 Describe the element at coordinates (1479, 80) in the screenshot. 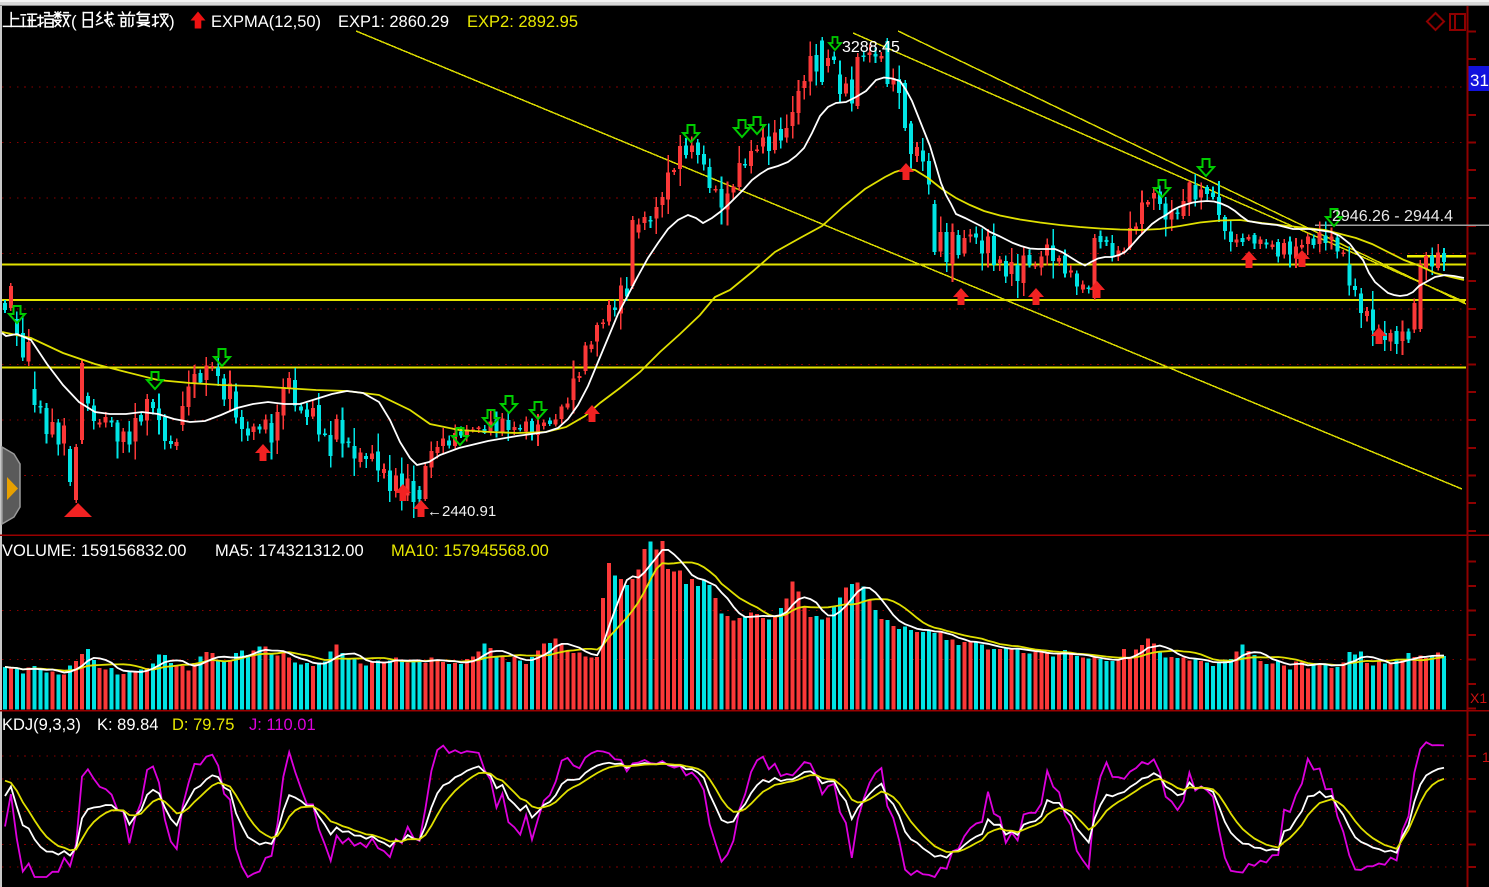

I see `svg-text: 31` at that location.